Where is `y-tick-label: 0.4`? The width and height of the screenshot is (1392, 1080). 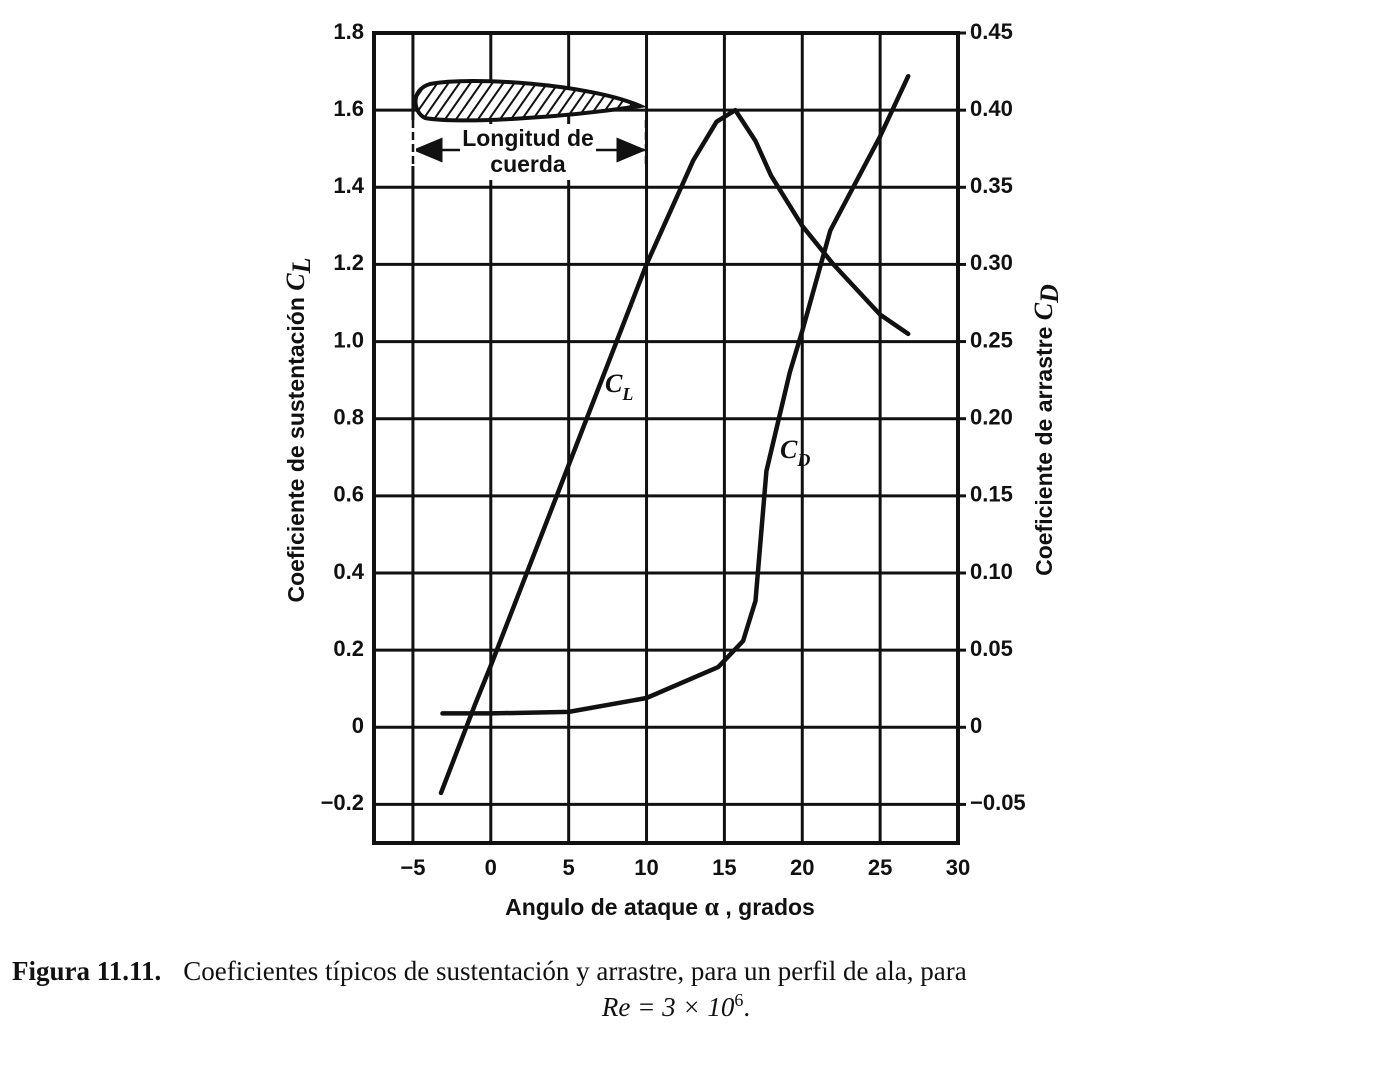
y-tick-label: 0.4 is located at coordinates (348, 571).